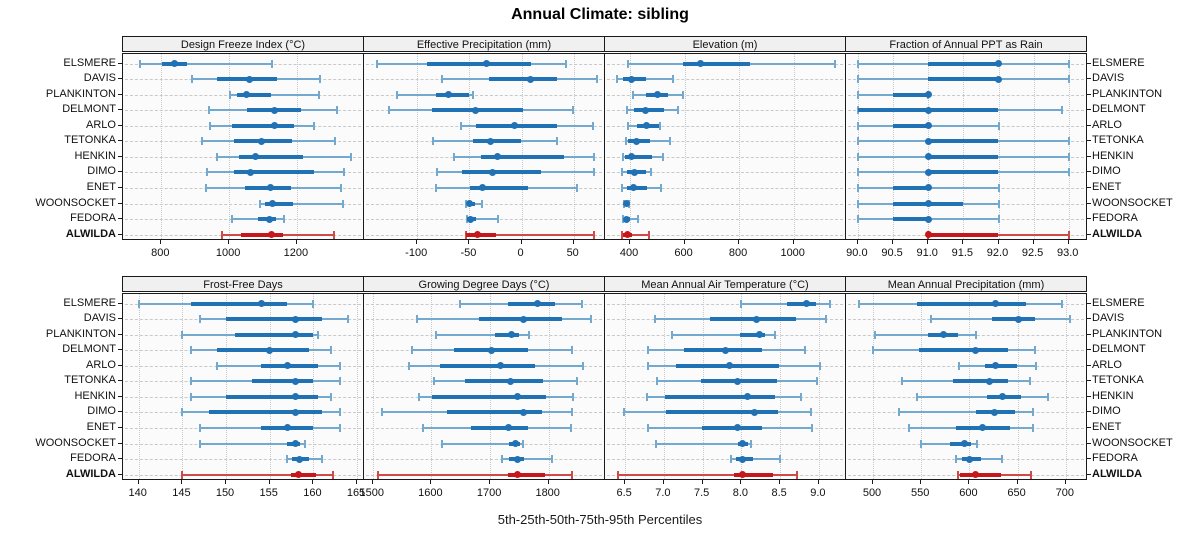  Describe the element at coordinates (448, 95) in the screenshot. I see `median-dot-plankinton` at that location.